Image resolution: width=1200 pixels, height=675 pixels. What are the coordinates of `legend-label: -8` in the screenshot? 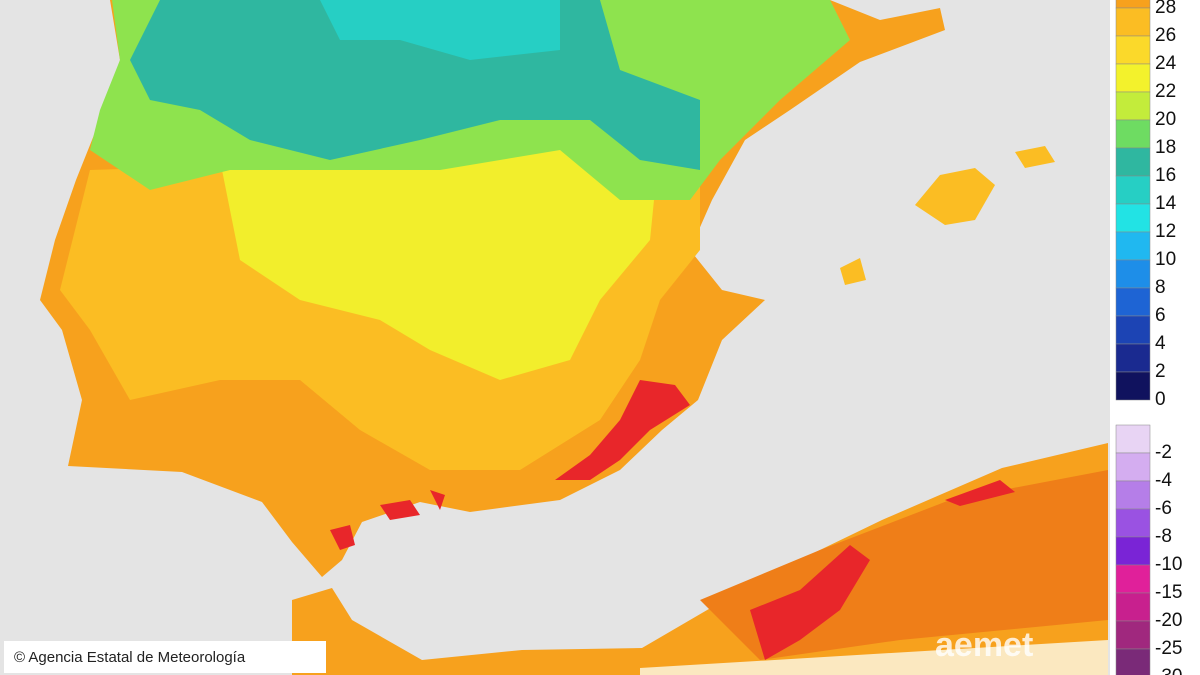 It's located at (1163, 536).